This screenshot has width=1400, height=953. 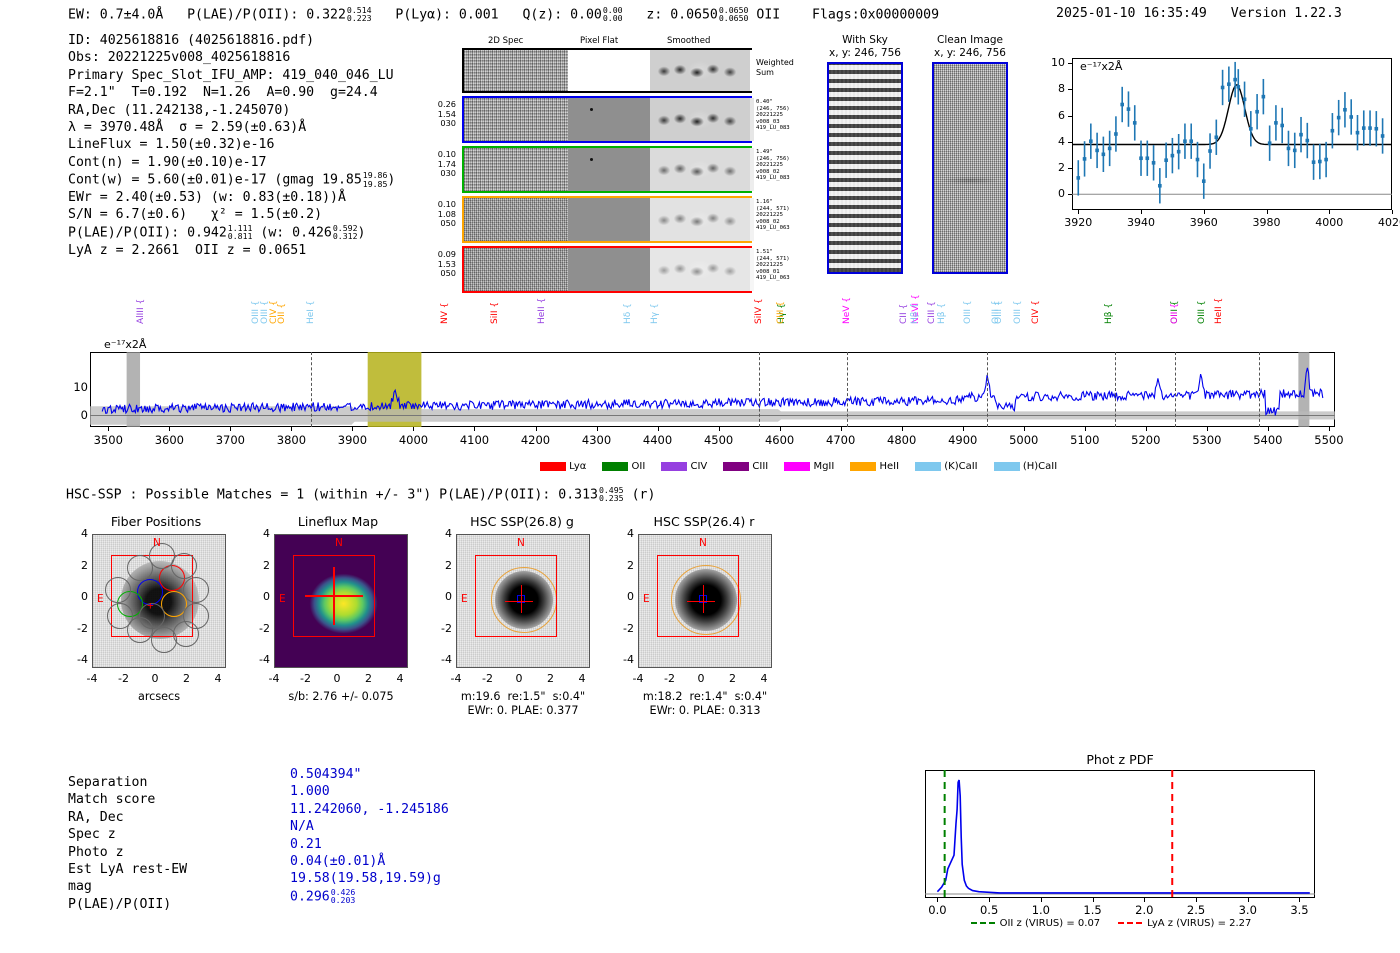 What do you see at coordinates (323, 896) in the screenshot?
I see `row-value-plae: 0.296 0.426 0.203` at bounding box center [323, 896].